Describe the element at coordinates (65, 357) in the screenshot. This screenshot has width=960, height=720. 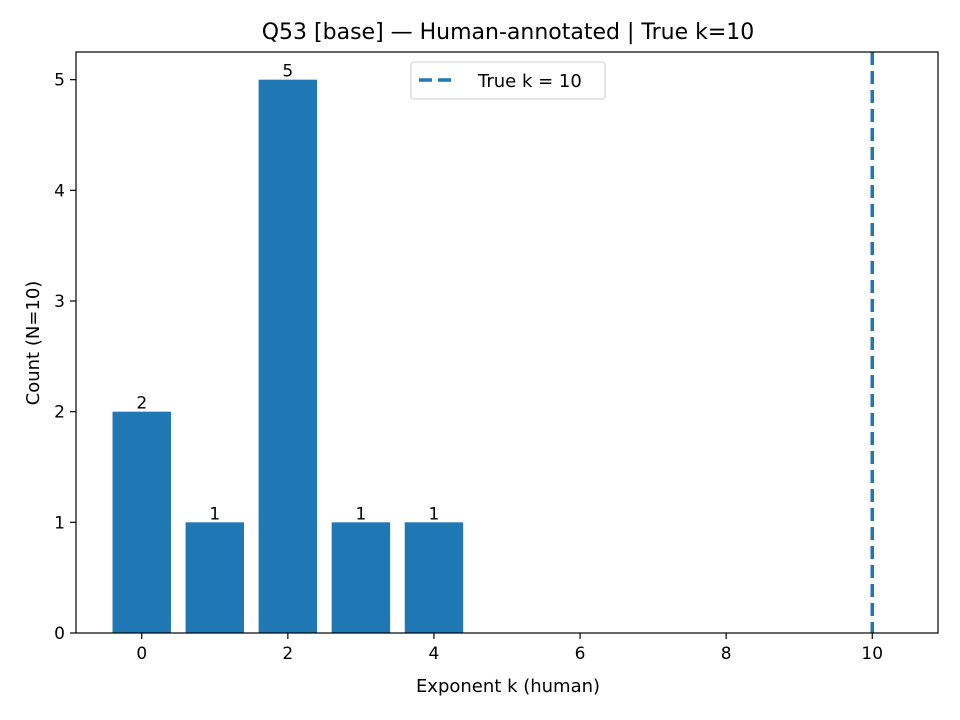
I see `y-axis-ticks: 0 1 2 3 4 5` at that location.